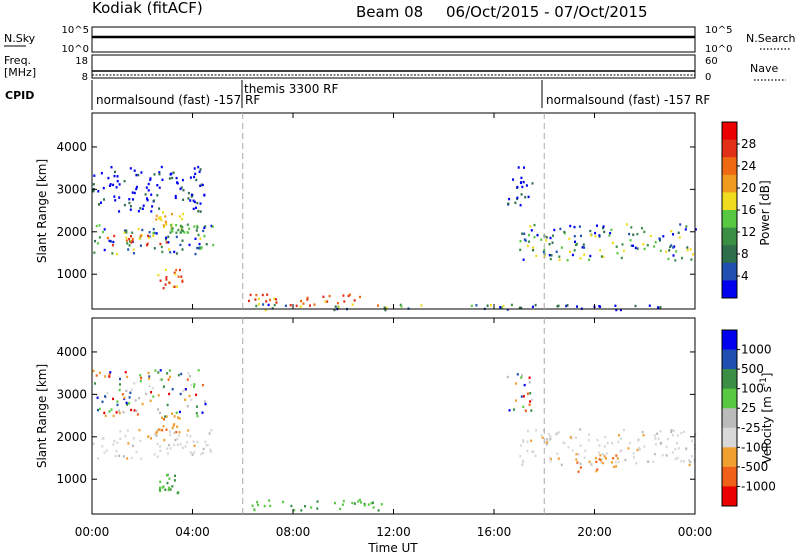 This screenshot has width=800, height=554. Describe the element at coordinates (71, 189) in the screenshot. I see `ytick-label: 3000` at that location.